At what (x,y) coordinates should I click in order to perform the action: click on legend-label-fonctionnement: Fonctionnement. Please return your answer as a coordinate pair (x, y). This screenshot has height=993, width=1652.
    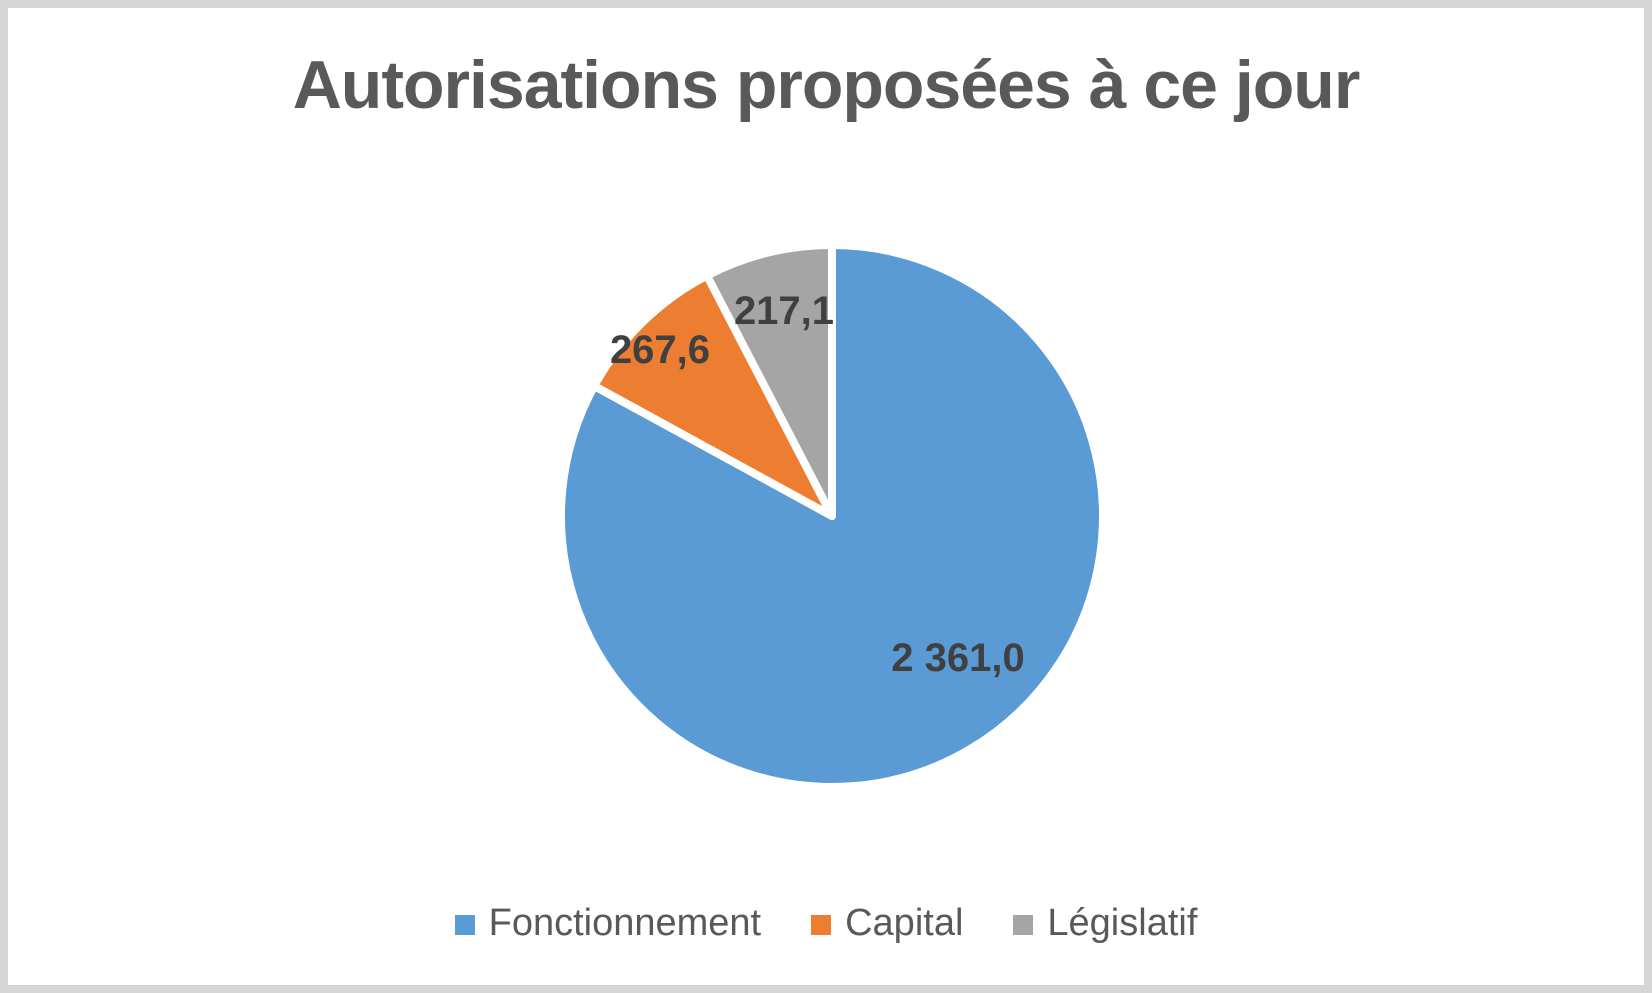
    Looking at the image, I should click on (625, 923).